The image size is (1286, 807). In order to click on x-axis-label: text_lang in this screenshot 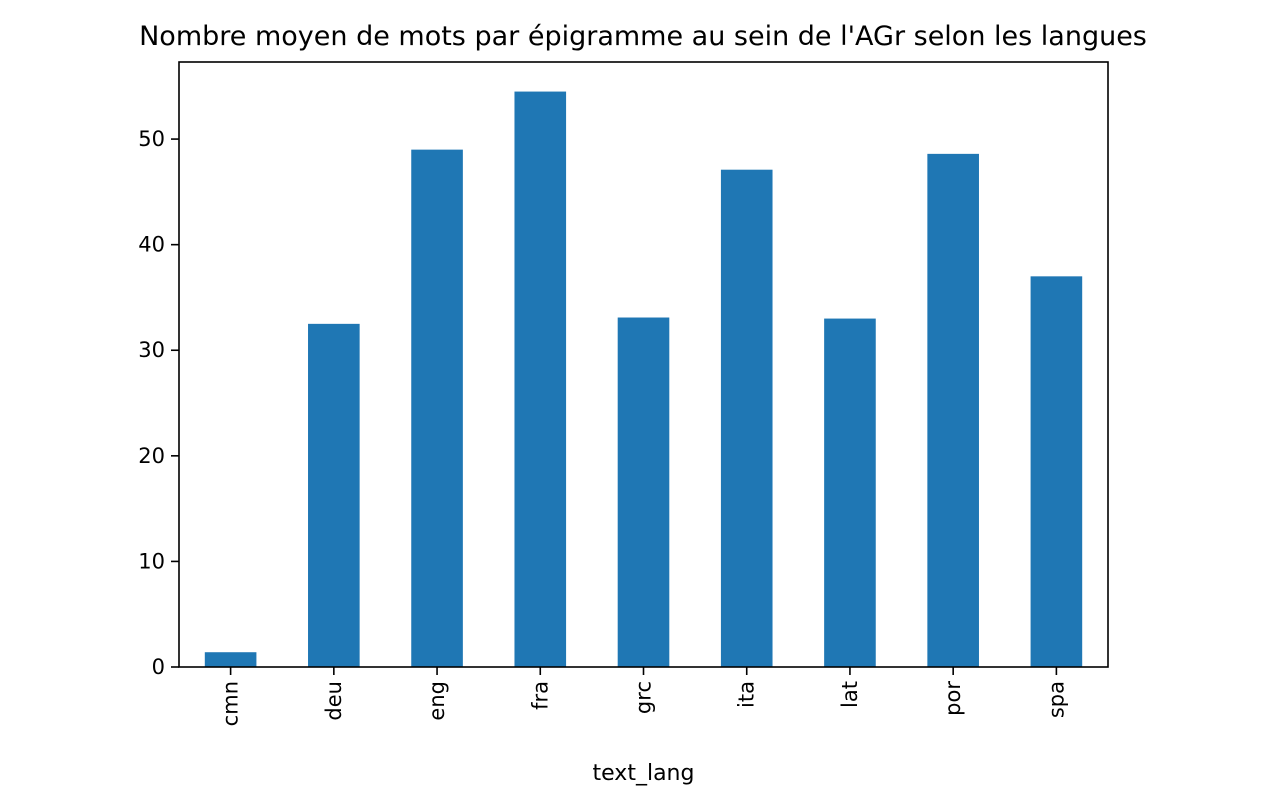, I will do `click(644, 773)`.